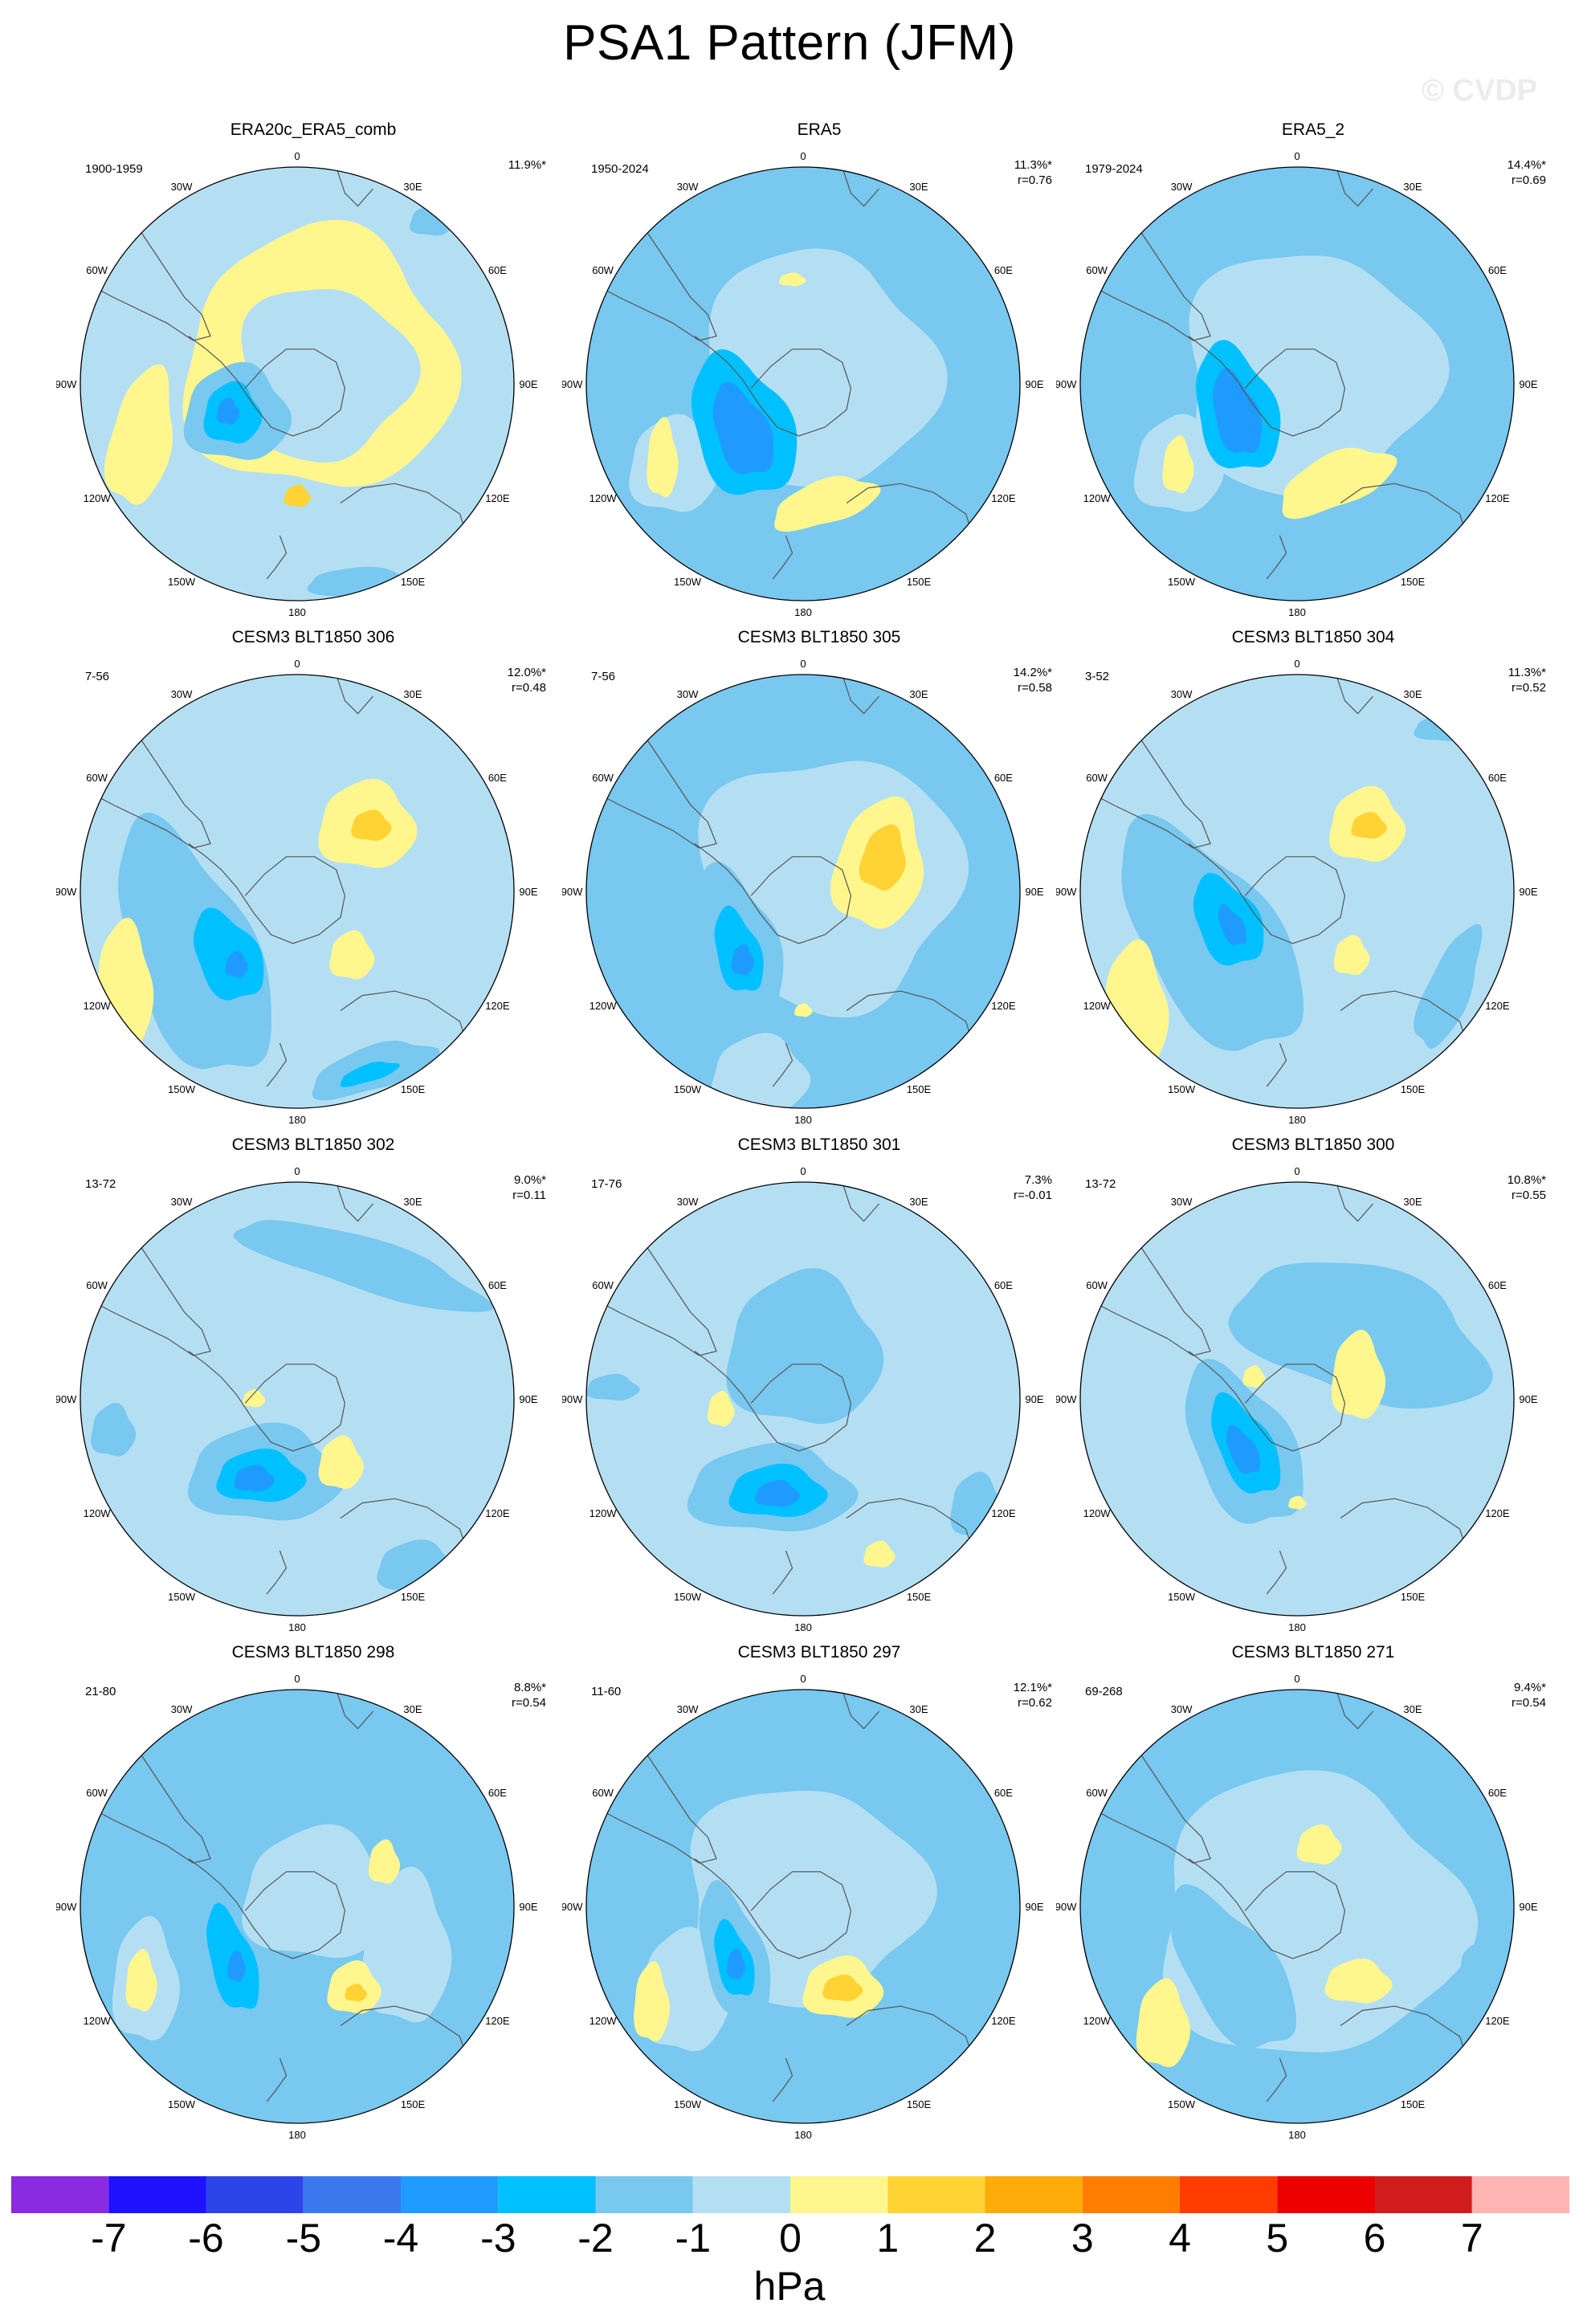  What do you see at coordinates (1035, 180) in the screenshot?
I see `pattern-correlation: r=0.76` at bounding box center [1035, 180].